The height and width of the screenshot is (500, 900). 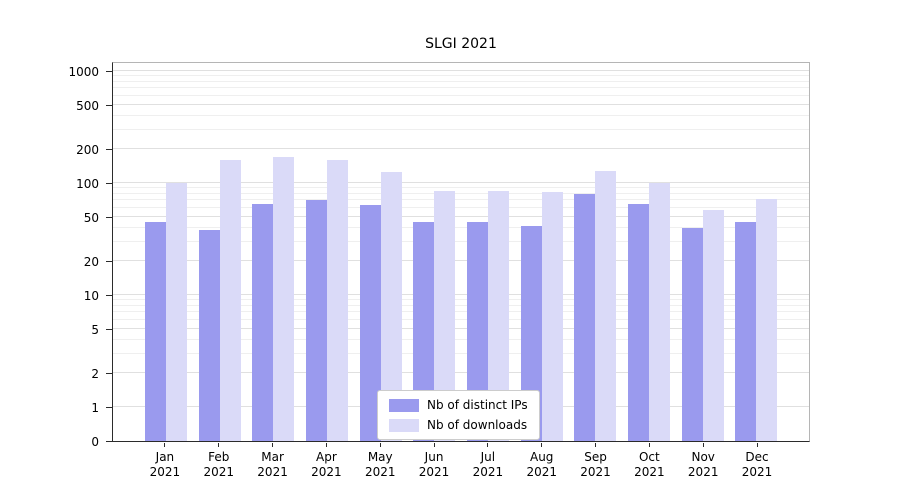 I want to click on bar-distinct-ips-nov, so click(x=692, y=334).